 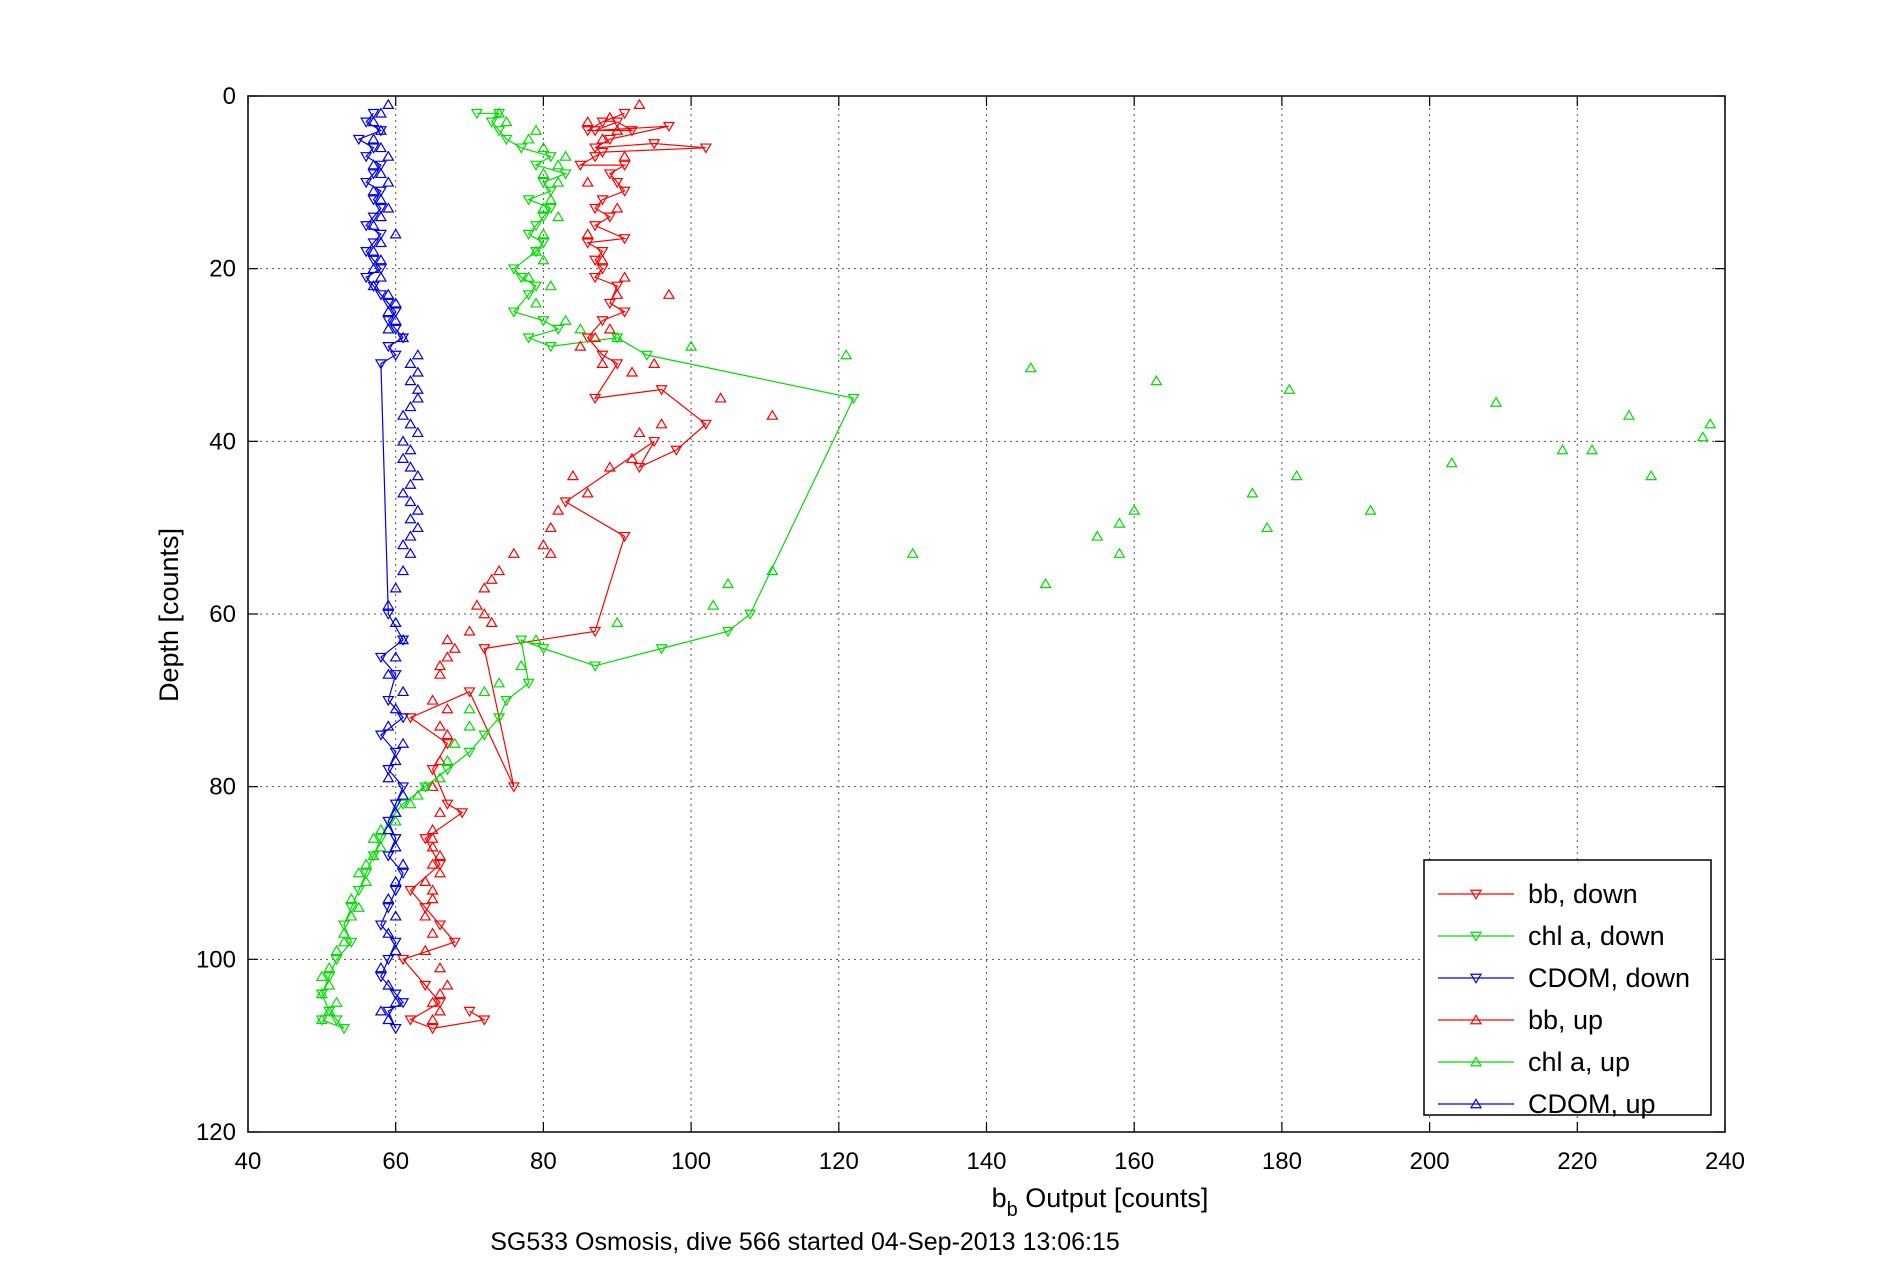 What do you see at coordinates (1592, 1104) in the screenshot?
I see `legend-label: CDOM, up` at bounding box center [1592, 1104].